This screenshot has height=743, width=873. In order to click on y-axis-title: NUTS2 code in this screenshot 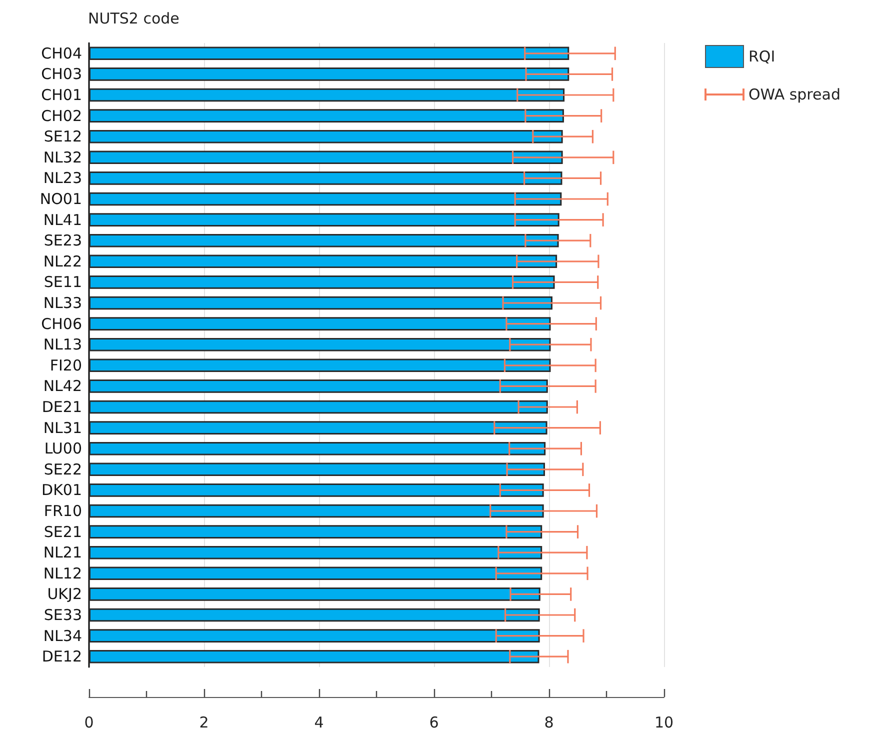, I will do `click(134, 19)`.